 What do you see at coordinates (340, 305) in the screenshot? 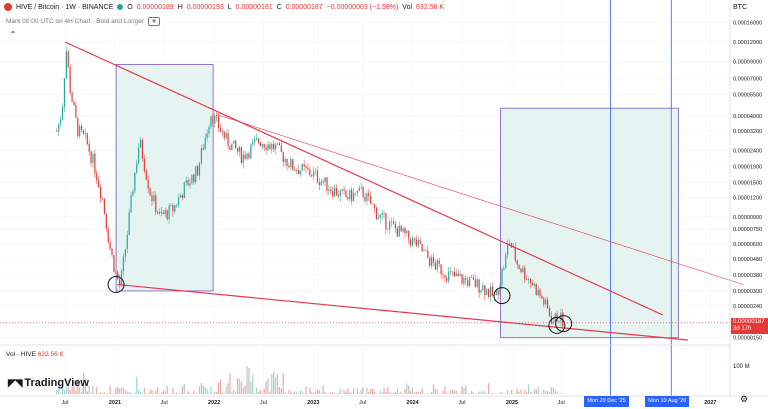
I see `highlight-circles` at bounding box center [340, 305].